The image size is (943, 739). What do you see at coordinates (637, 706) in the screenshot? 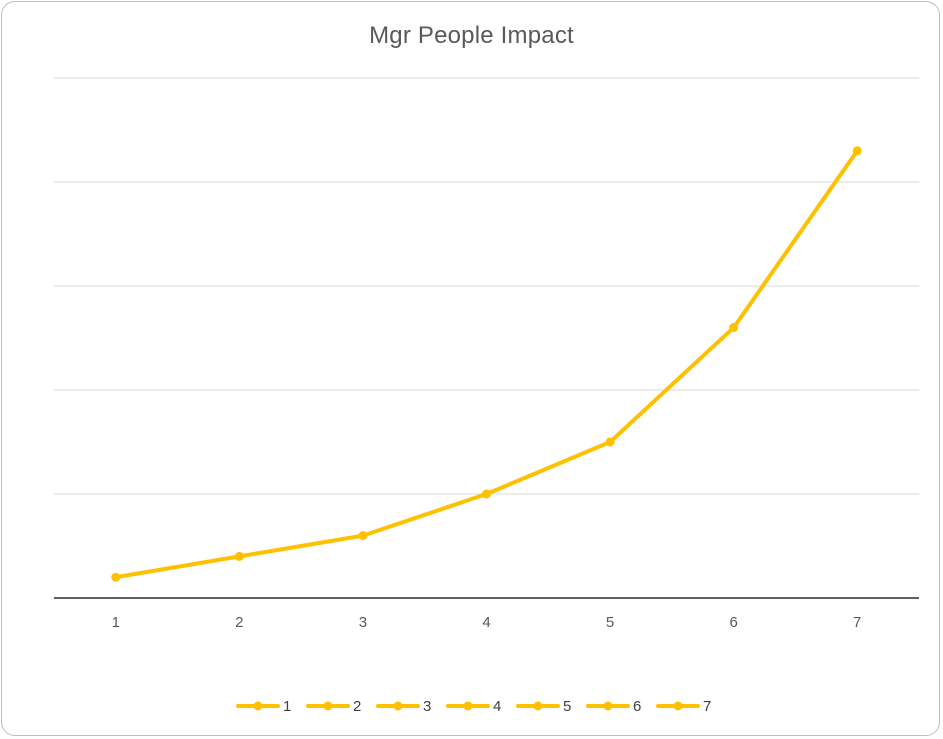
I see `legend-label-6: 6` at bounding box center [637, 706].